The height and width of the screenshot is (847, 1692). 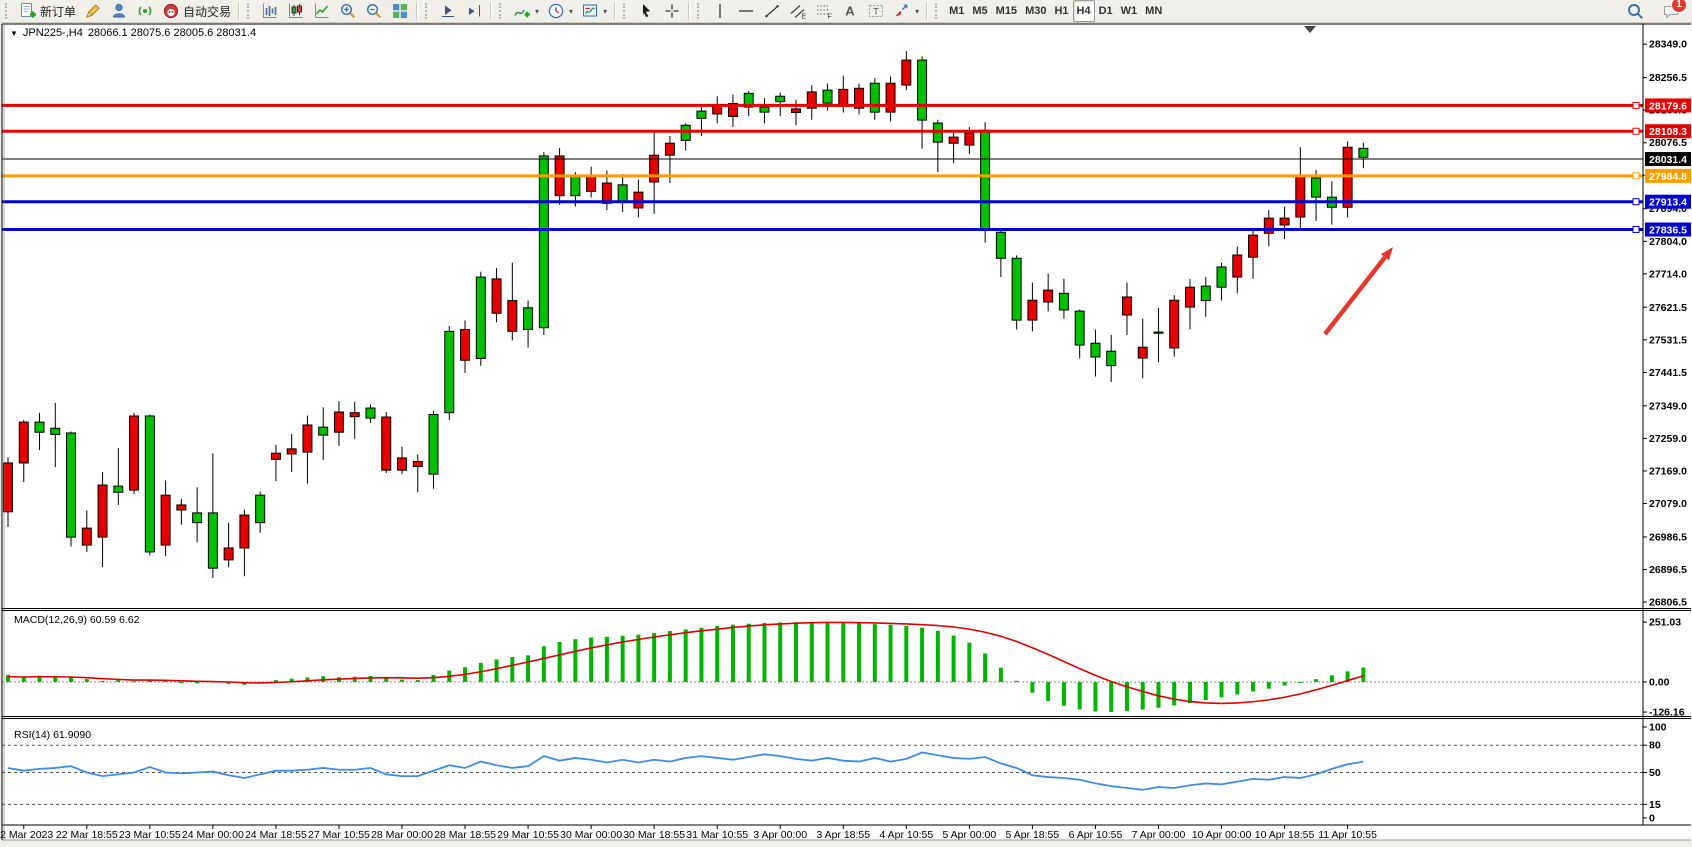 I want to click on toolbar-separator, so click(x=239, y=11).